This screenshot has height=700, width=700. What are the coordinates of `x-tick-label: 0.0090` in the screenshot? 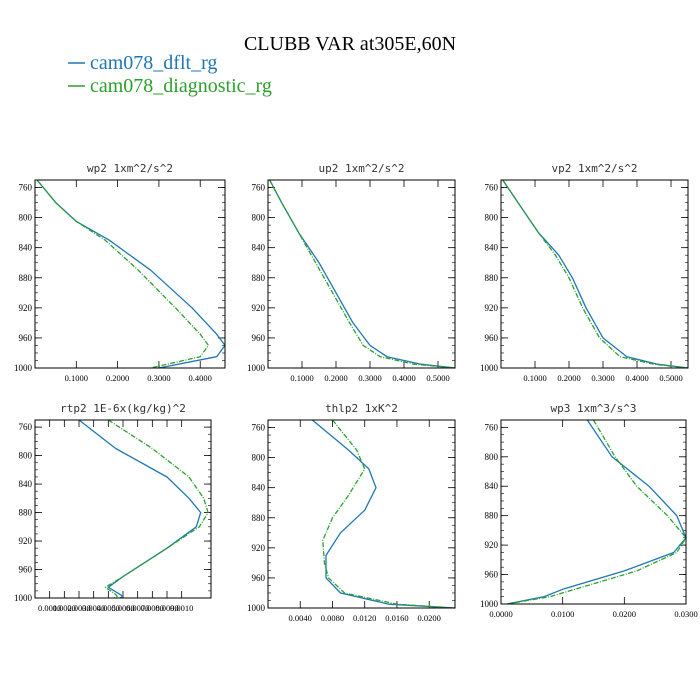 It's located at (166, 608).